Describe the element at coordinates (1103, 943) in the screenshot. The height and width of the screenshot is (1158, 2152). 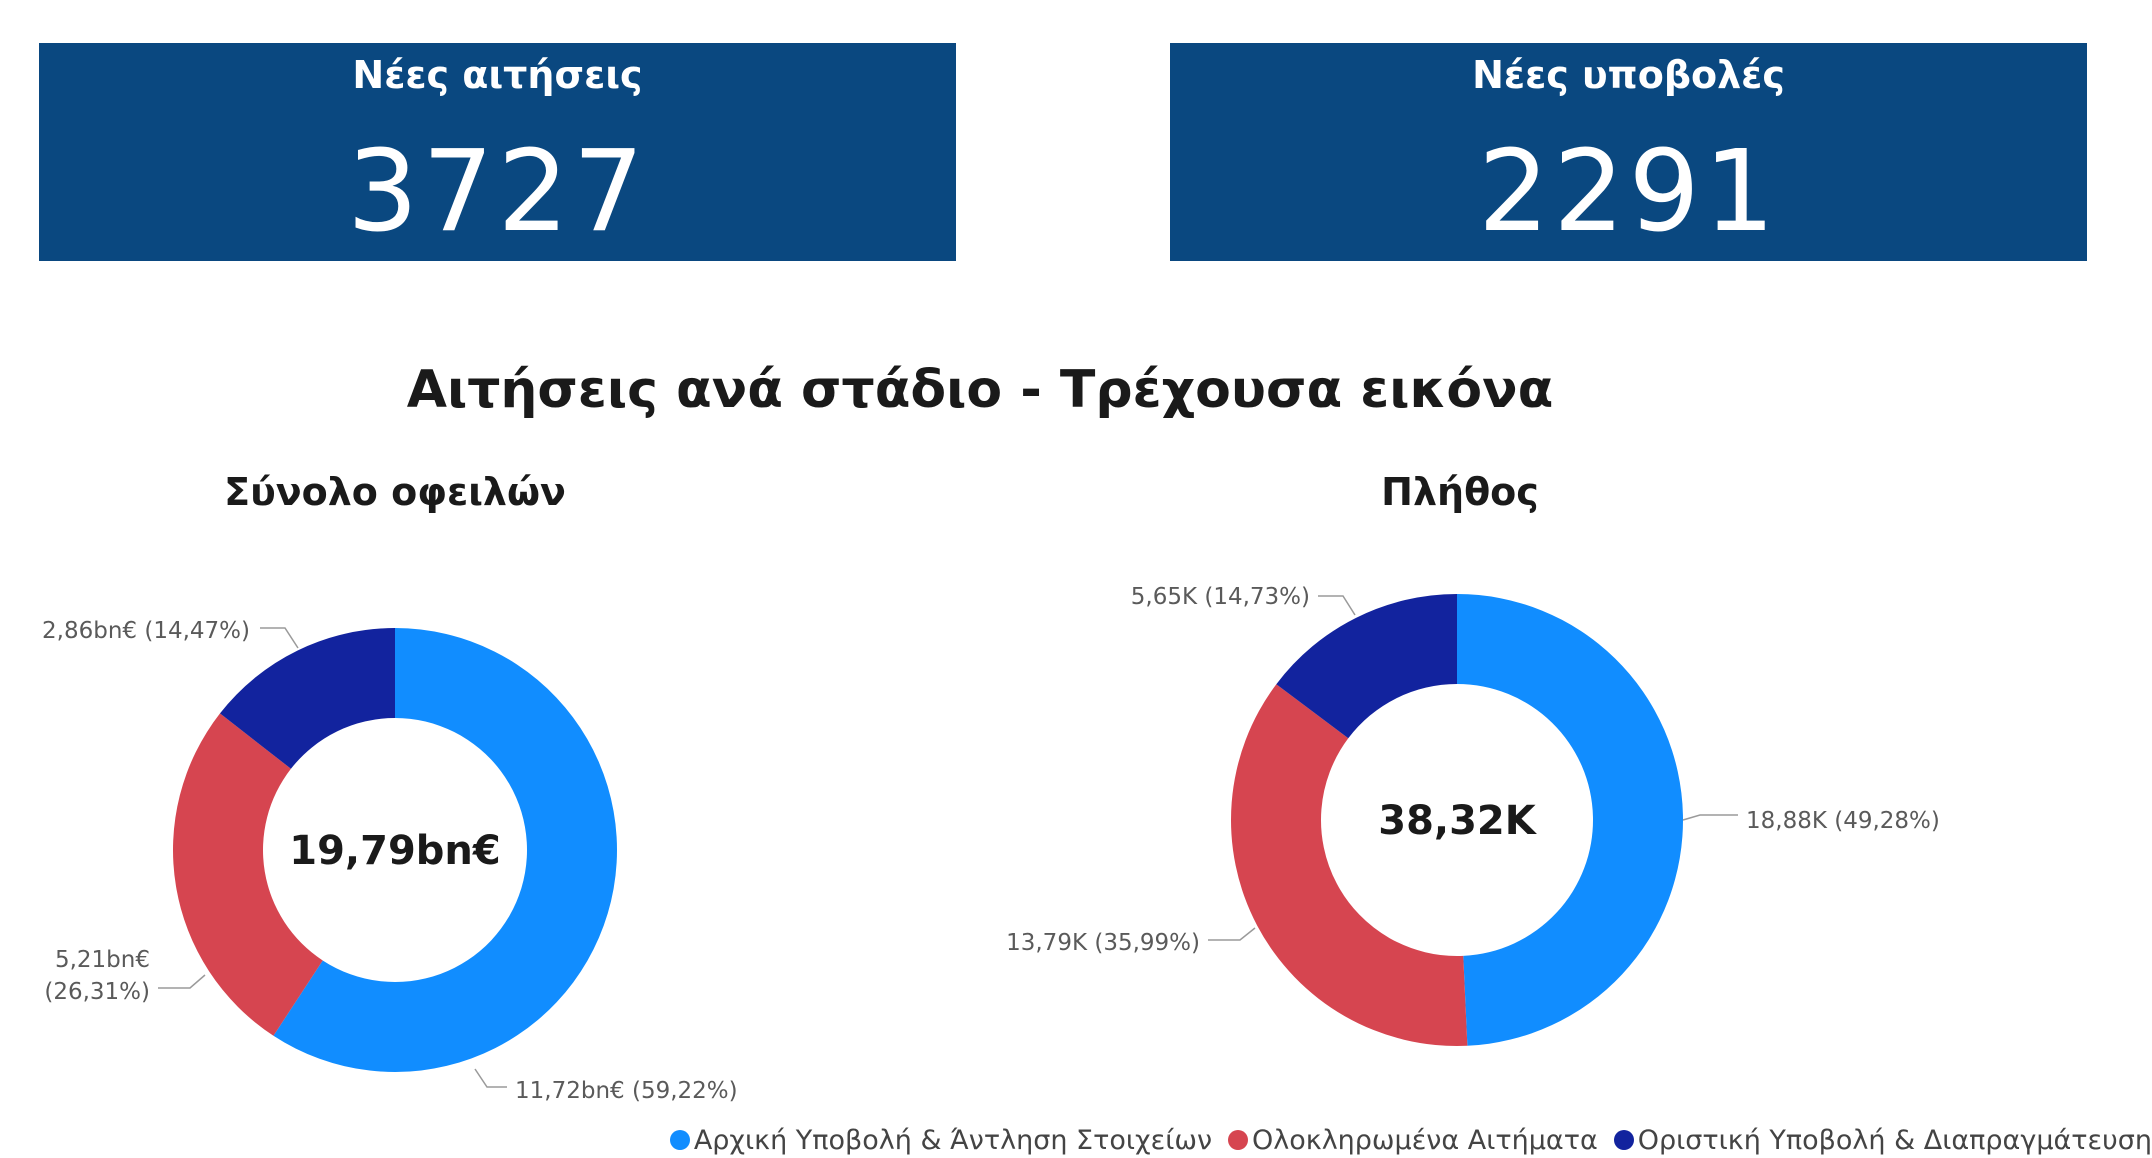
I see `data-label-stage-2: 13,79K (35,99%)` at that location.